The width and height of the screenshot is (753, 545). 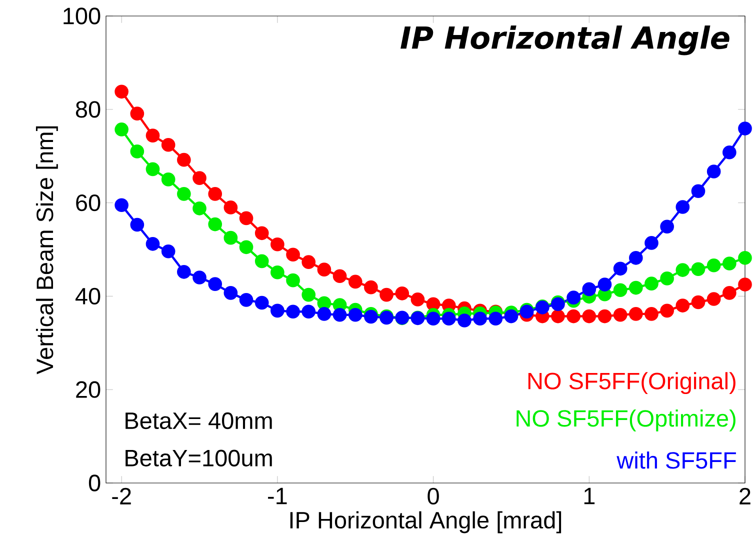 I want to click on x-tick-label: 1, so click(x=589, y=496).